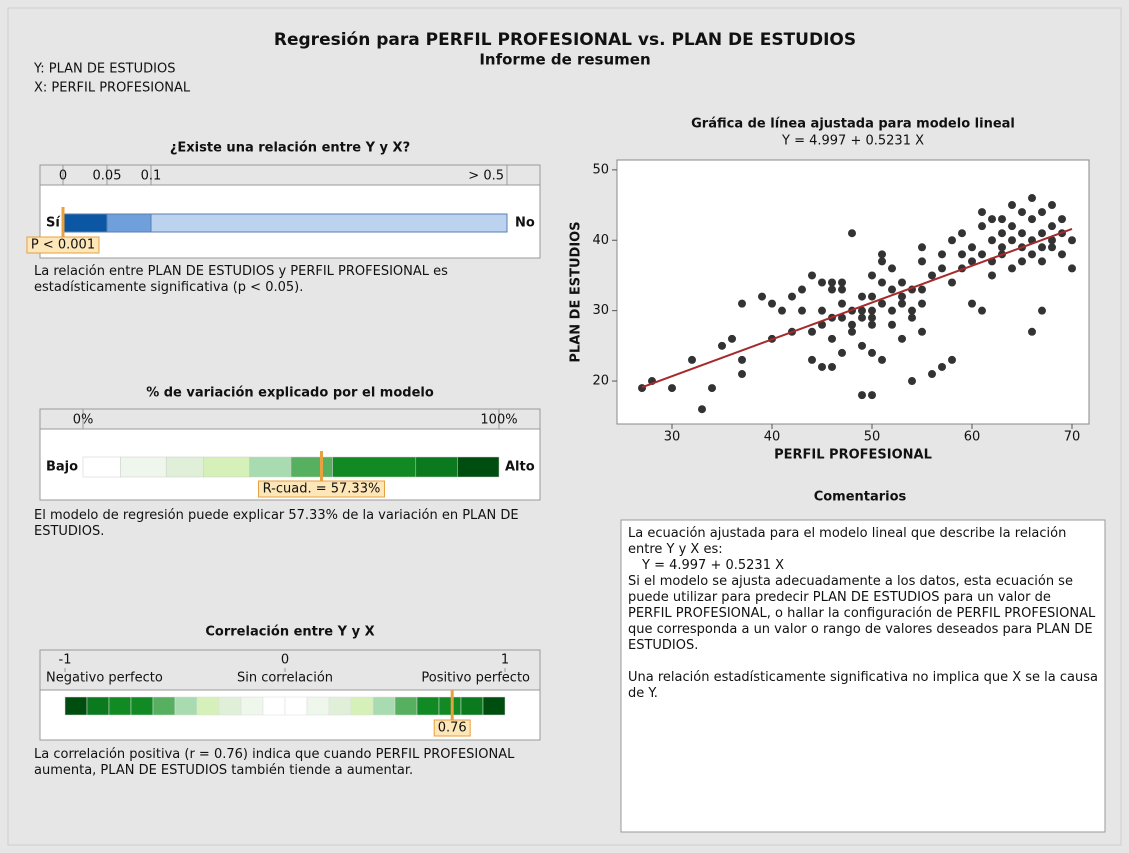 The image size is (1129, 853). I want to click on y-tick-label: 30, so click(600, 310).